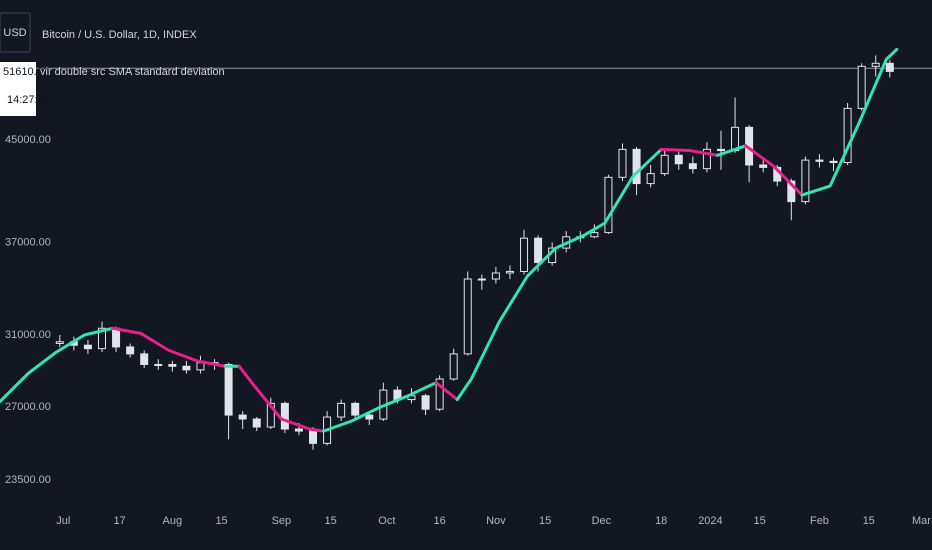 The width and height of the screenshot is (932, 550). Describe the element at coordinates (119, 35) in the screenshot. I see `chart-title: Bitcoin / U.S. Dollar, 1D, INDEX` at that location.